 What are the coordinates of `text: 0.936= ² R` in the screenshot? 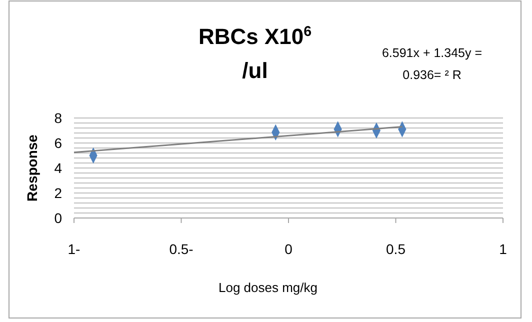 It's located at (432, 75).